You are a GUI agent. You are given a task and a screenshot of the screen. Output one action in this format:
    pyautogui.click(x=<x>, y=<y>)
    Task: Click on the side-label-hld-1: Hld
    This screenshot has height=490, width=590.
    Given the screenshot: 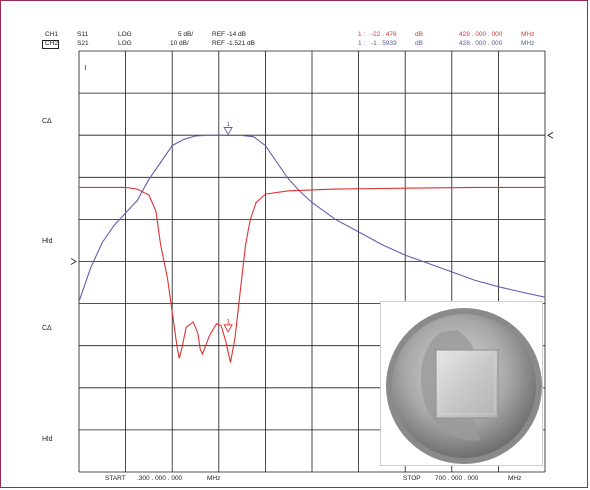 What is the action you would take?
    pyautogui.click(x=47, y=241)
    